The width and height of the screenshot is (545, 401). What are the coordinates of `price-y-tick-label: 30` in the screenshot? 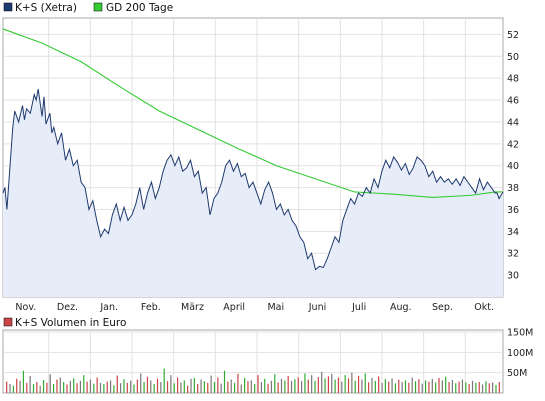 It's located at (513, 276).